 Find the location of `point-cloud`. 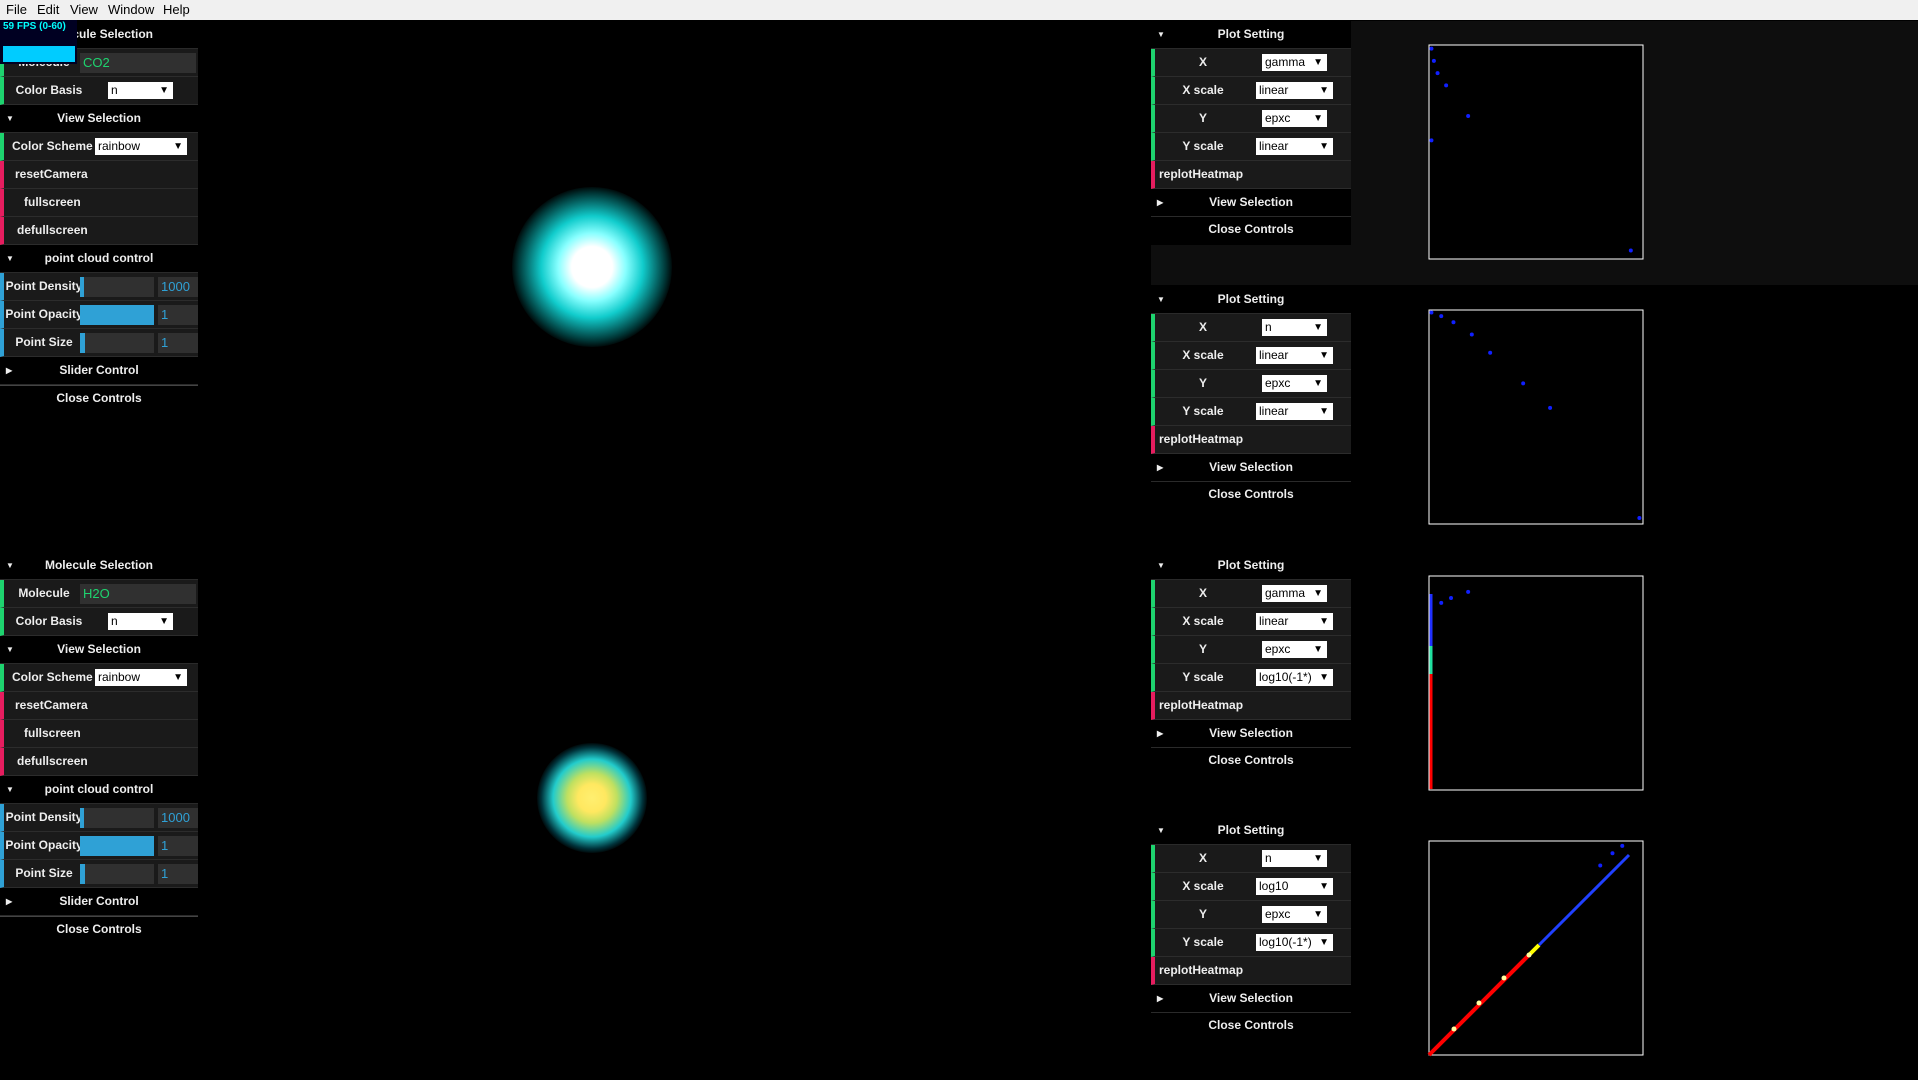

point-cloud is located at coordinates (592, 267).